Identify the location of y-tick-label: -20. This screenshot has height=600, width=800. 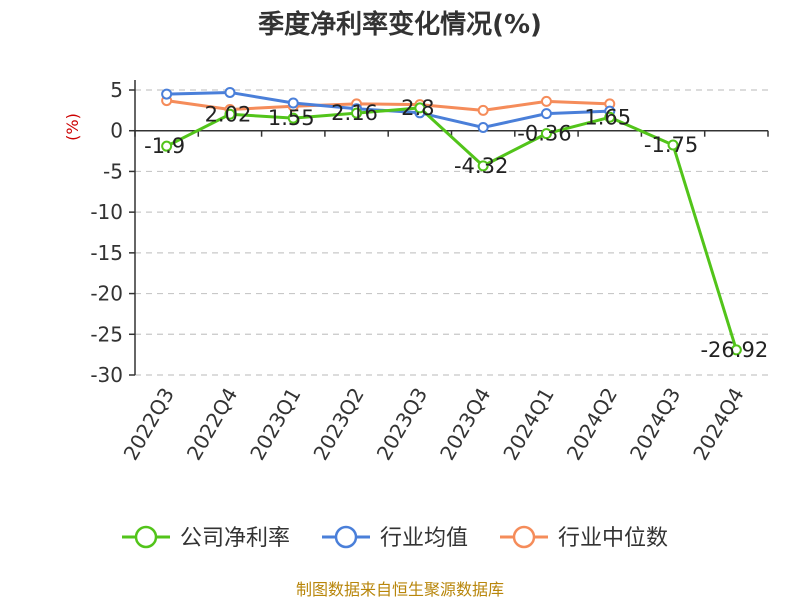
(106, 294).